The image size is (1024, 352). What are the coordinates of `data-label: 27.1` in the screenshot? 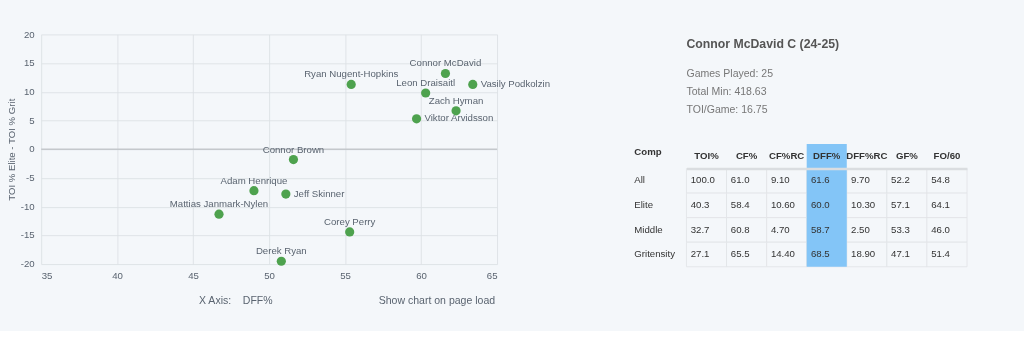 It's located at (700, 254).